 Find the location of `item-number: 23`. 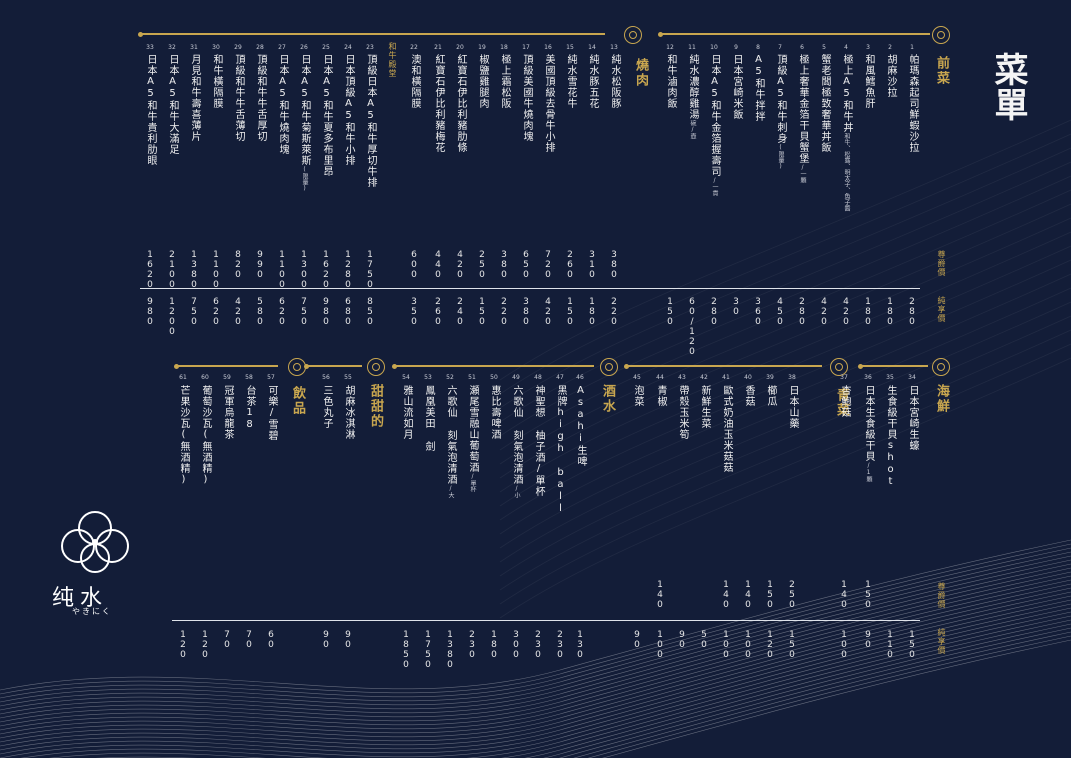

item-number: 23 is located at coordinates (370, 47).